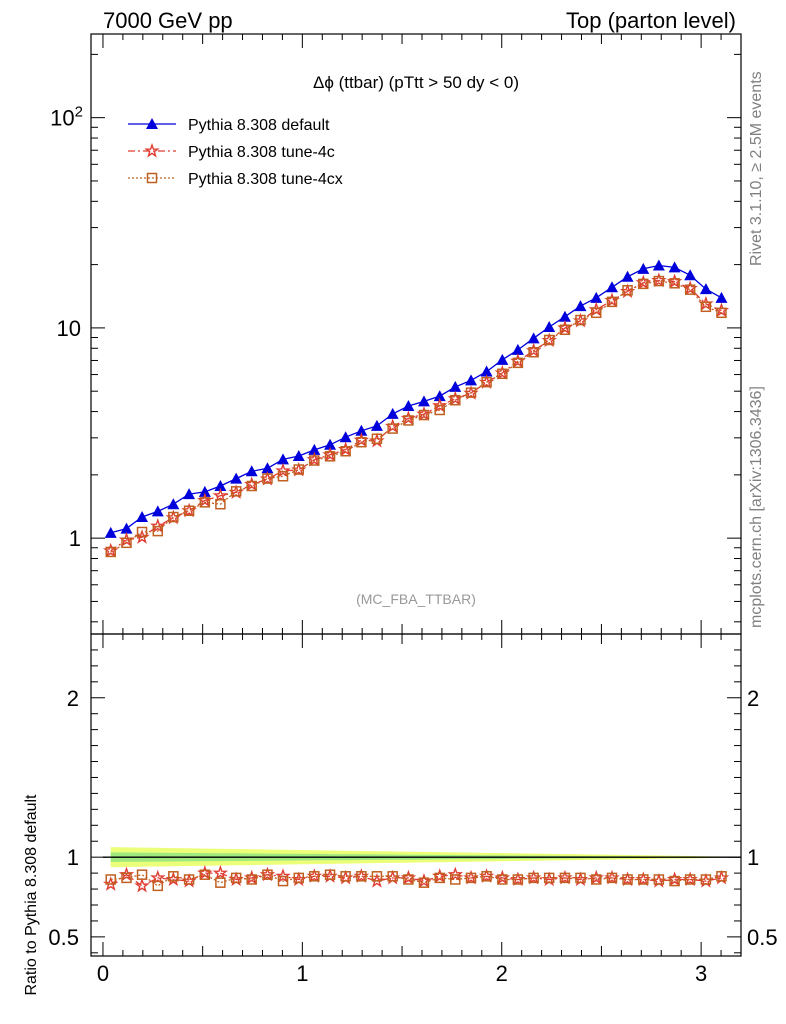  I want to click on legend-entry: Pythia 8.308 tune-4cx, so click(235, 179).